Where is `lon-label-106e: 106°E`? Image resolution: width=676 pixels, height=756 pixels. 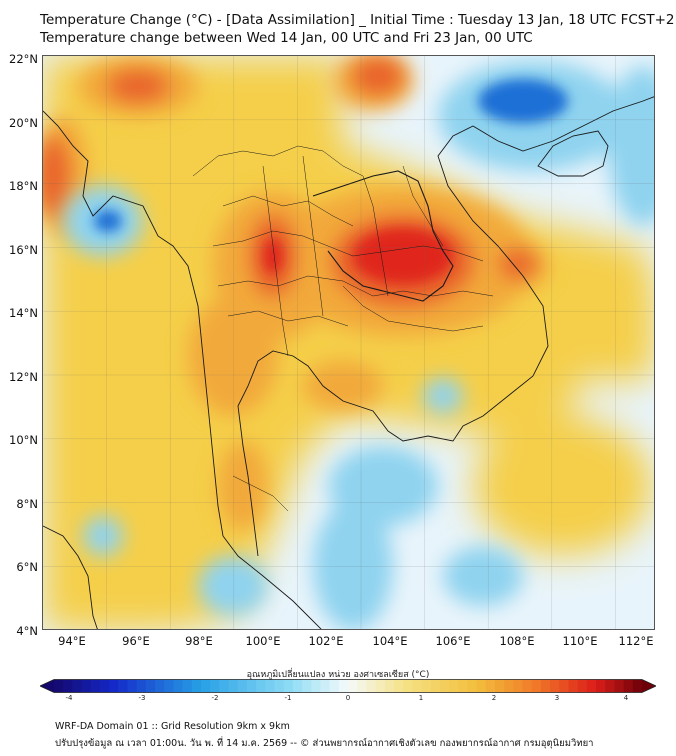
lon-label-106e: 106°E is located at coordinates (453, 641).